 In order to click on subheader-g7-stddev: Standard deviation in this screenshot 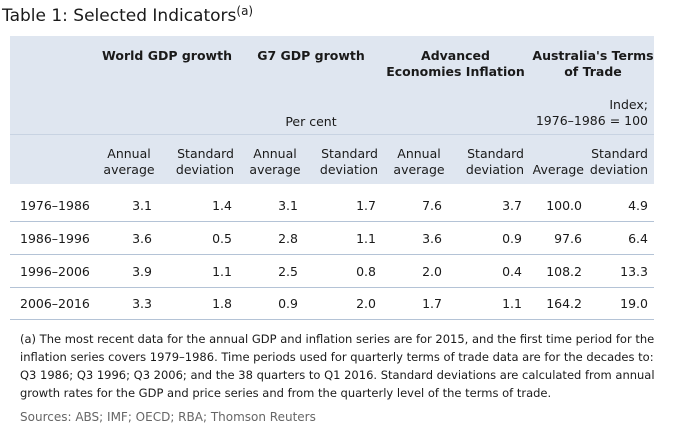, I will do `click(348, 161)`.